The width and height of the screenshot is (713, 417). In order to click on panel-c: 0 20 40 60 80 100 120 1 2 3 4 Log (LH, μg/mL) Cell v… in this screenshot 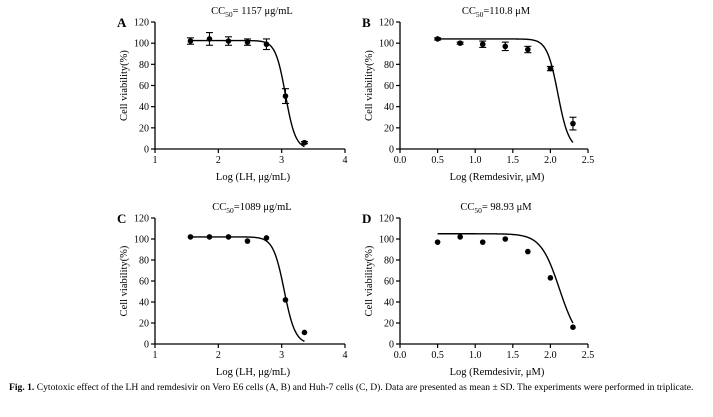, I will do `click(232, 290)`.